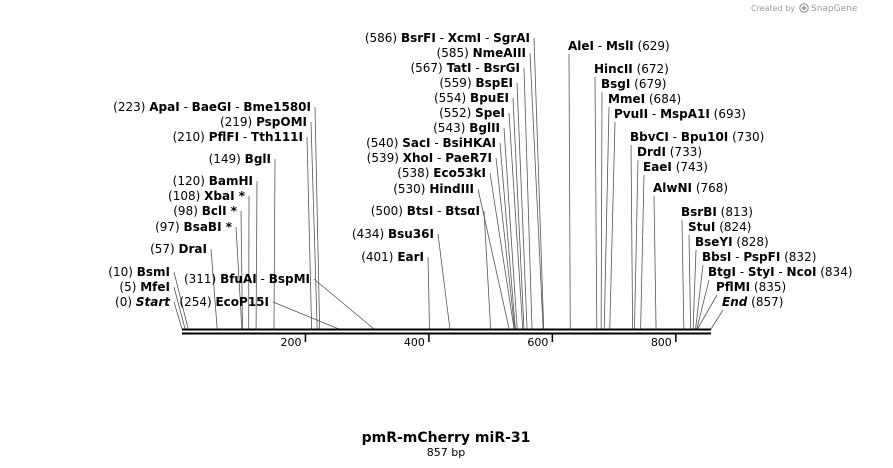 The image size is (893, 468). Describe the element at coordinates (511, 38) in the screenshot. I see `enzyme-name: SgrAI` at that location.